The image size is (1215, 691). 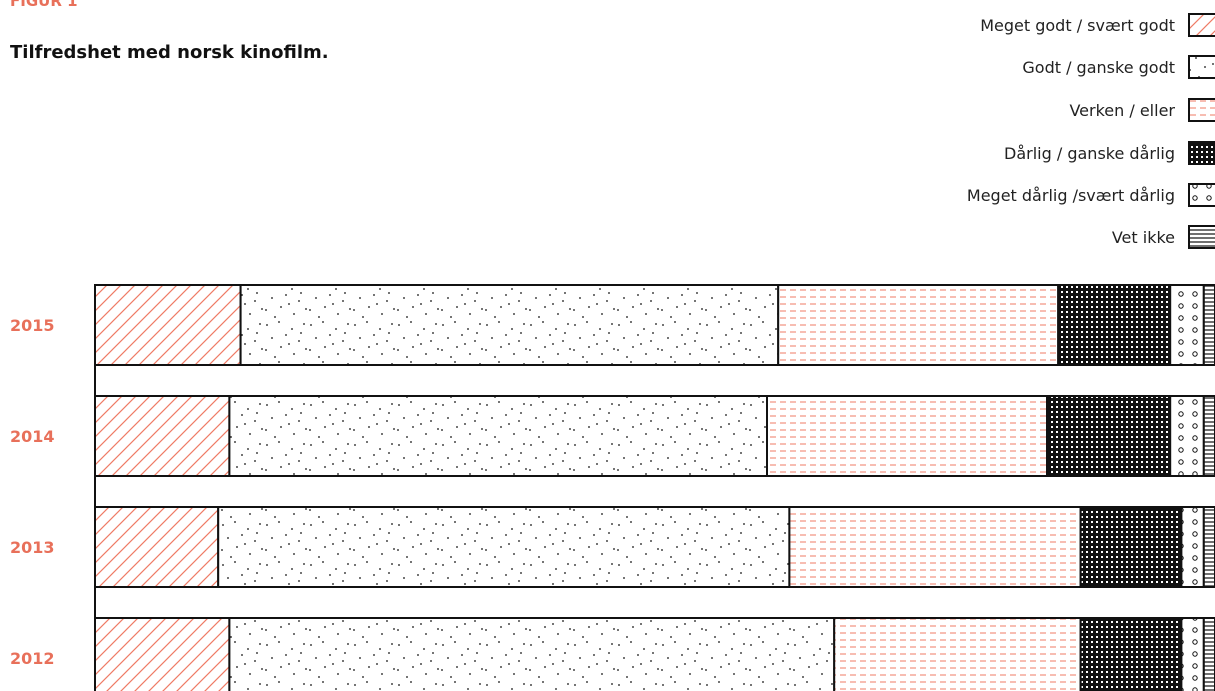 What do you see at coordinates (169, 52) in the screenshot?
I see `chart-title: Tilfredshet med norsk kinofilm.` at bounding box center [169, 52].